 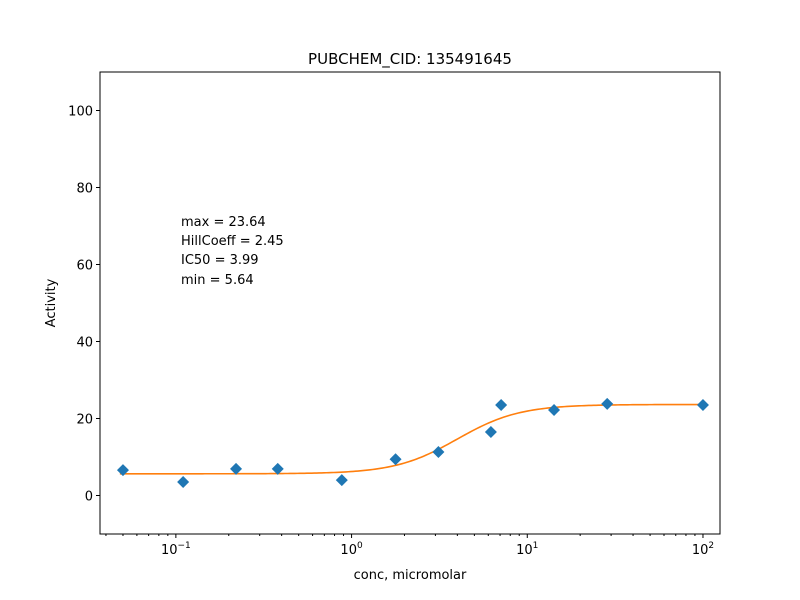 What do you see at coordinates (89, 497) in the screenshot?
I see `y-tick-label: 0` at bounding box center [89, 497].